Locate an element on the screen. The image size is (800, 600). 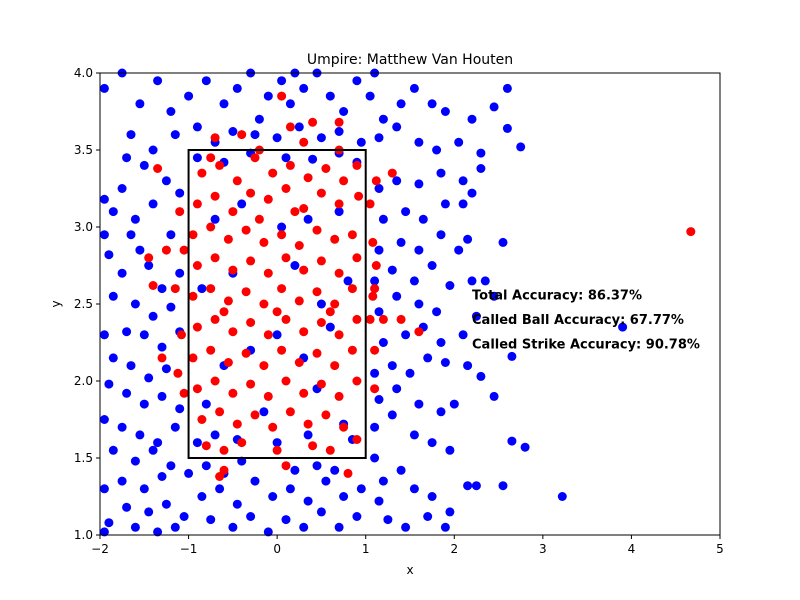
x-tick-label: 5 is located at coordinates (720, 549).